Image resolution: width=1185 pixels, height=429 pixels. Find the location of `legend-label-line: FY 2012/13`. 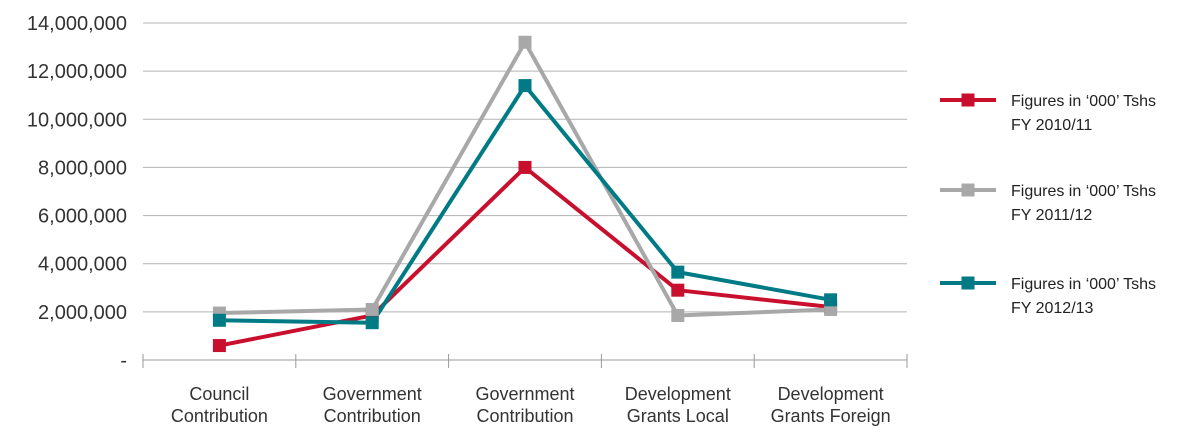

legend-label-line: FY 2012/13 is located at coordinates (1052, 308).